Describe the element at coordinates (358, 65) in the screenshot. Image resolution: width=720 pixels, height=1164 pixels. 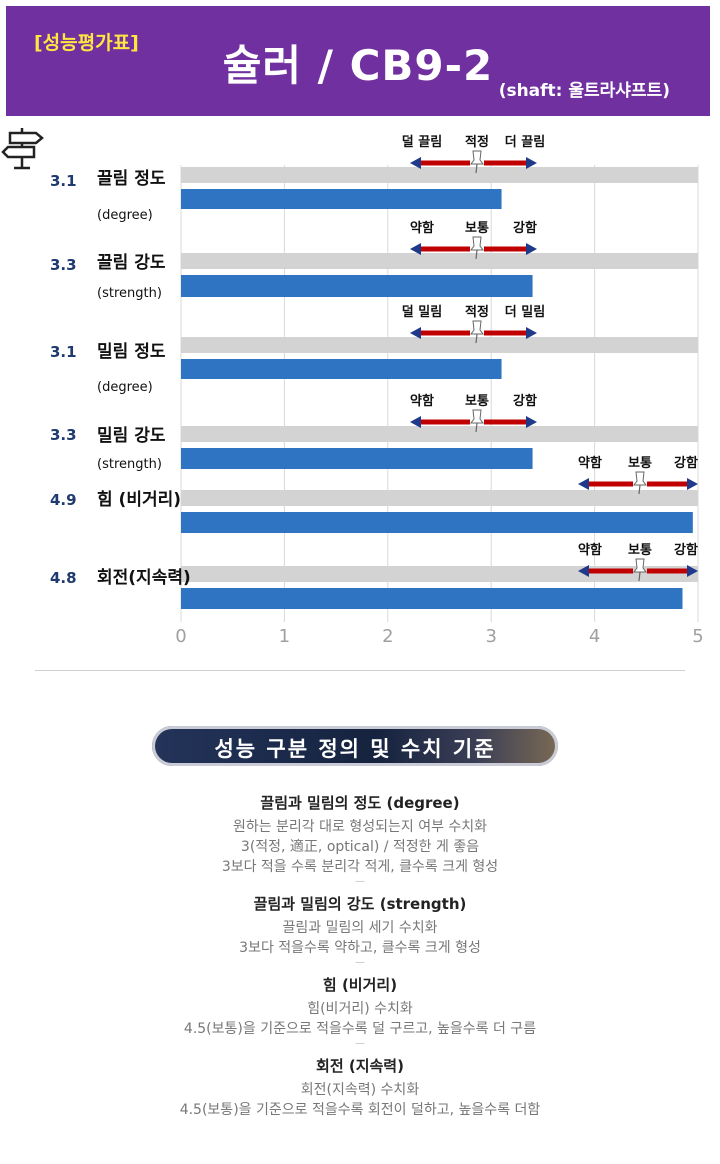
I see `page-title: 슐러 / CB9-2` at that location.